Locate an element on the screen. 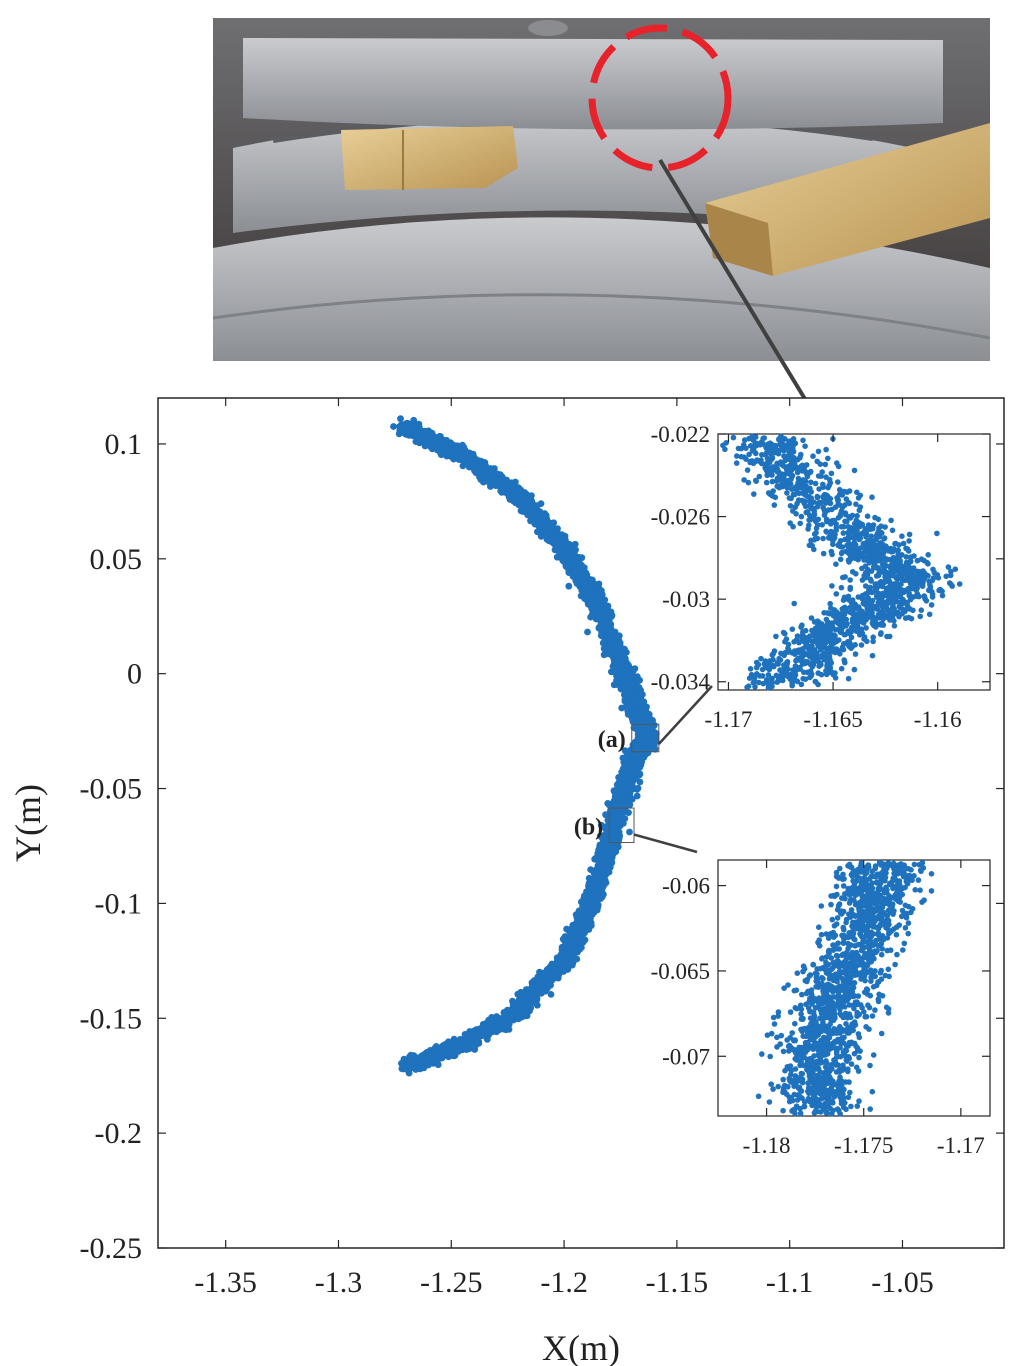  y-tick-label: -0.05 is located at coordinates (111, 789).